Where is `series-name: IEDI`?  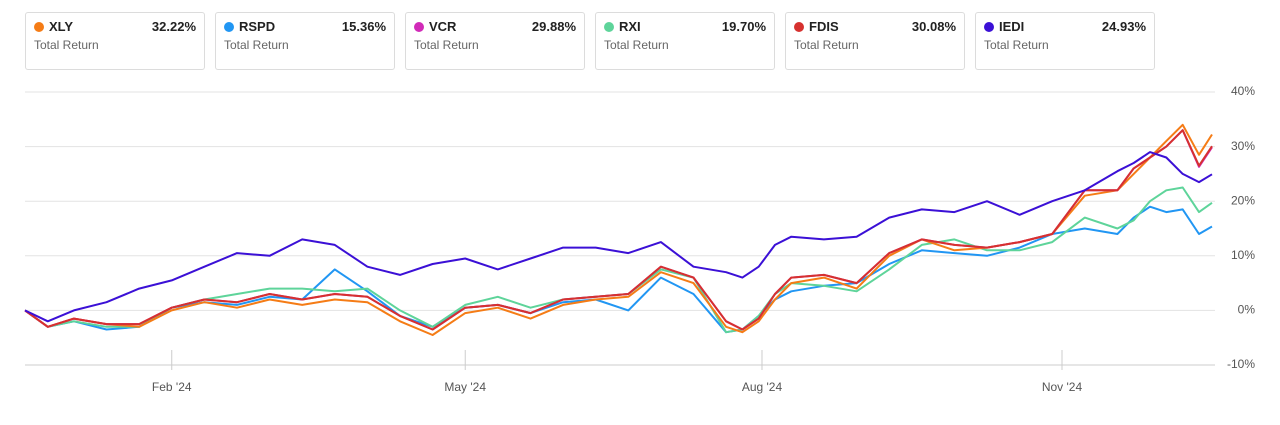
series-name: IEDI is located at coordinates (1012, 26).